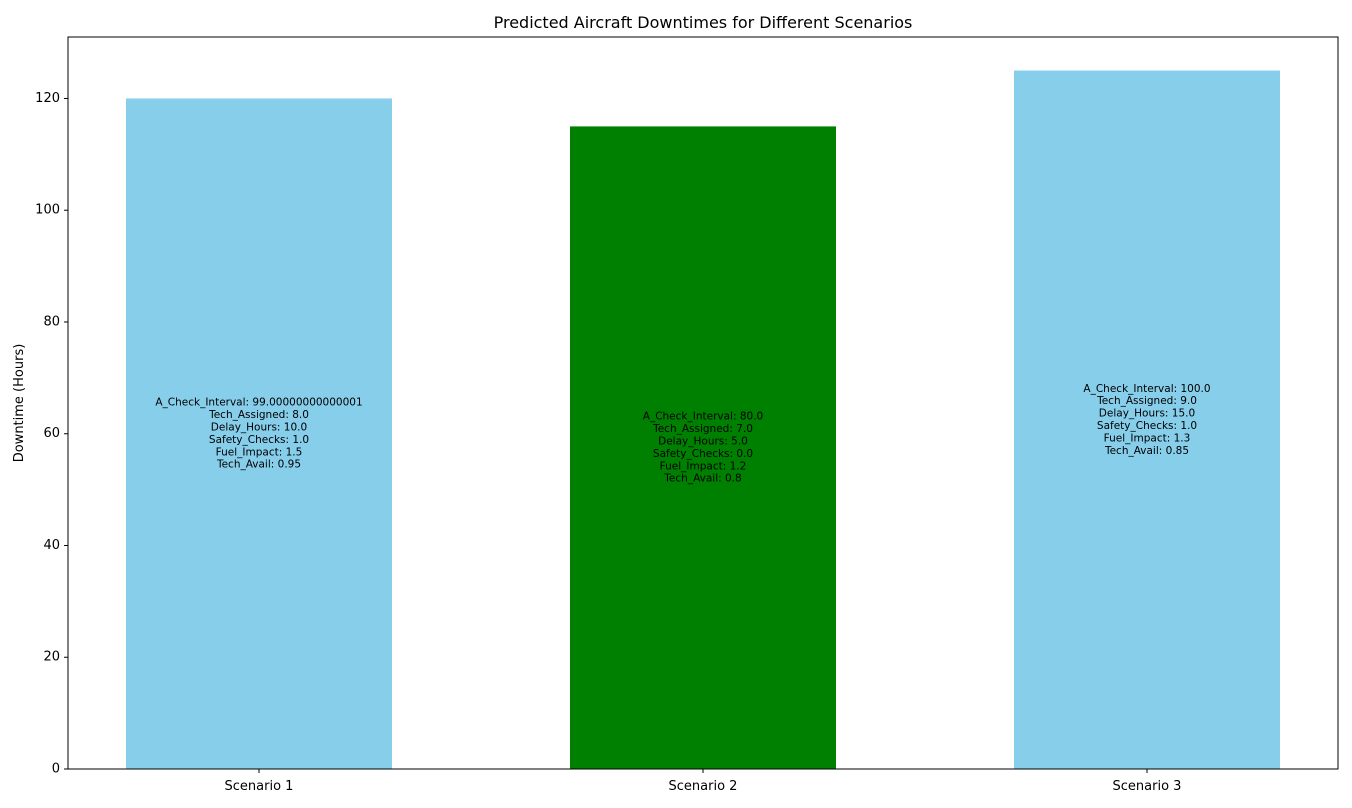 The height and width of the screenshot is (808, 1352). I want to click on y-tick-label: 60, so click(51, 433).